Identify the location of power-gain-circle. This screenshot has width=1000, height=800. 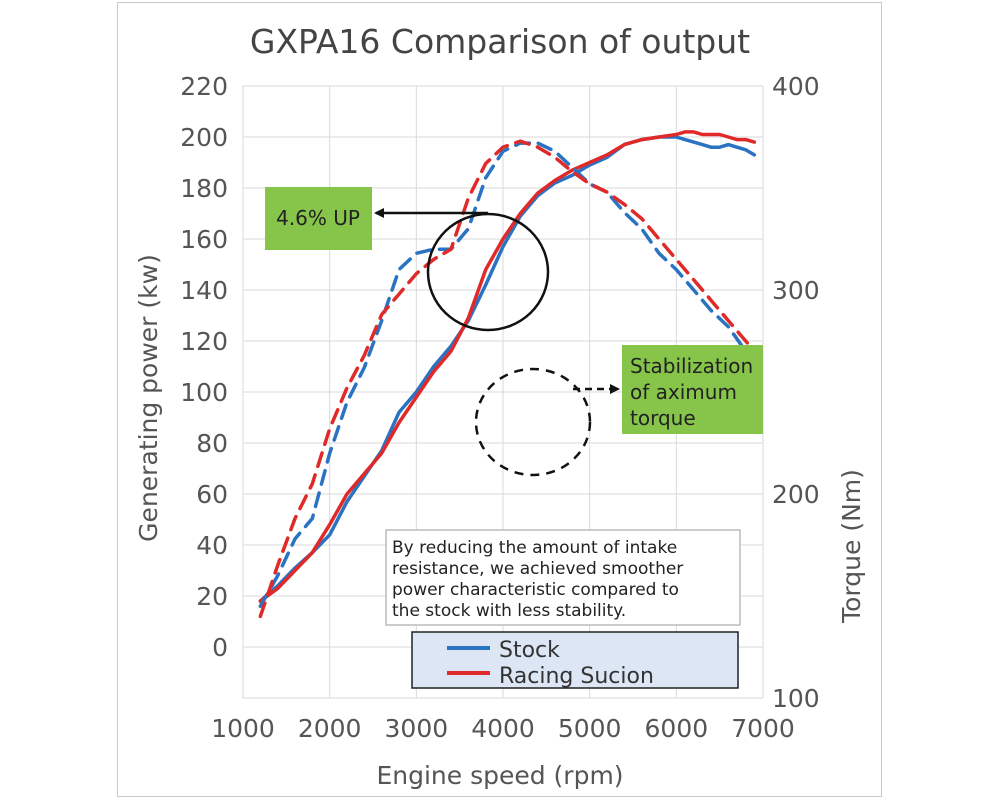
(488, 272).